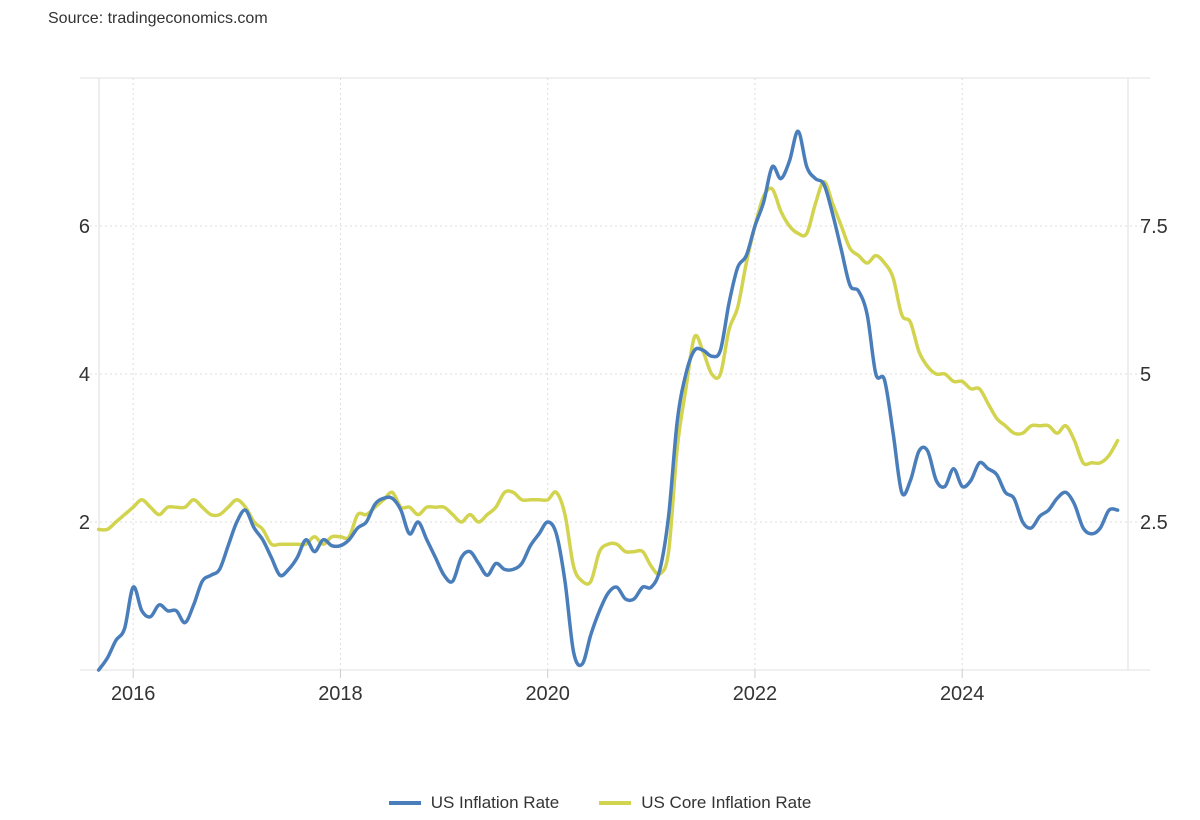  Describe the element at coordinates (615, 803) in the screenshot. I see `legend-swatch-core` at that location.